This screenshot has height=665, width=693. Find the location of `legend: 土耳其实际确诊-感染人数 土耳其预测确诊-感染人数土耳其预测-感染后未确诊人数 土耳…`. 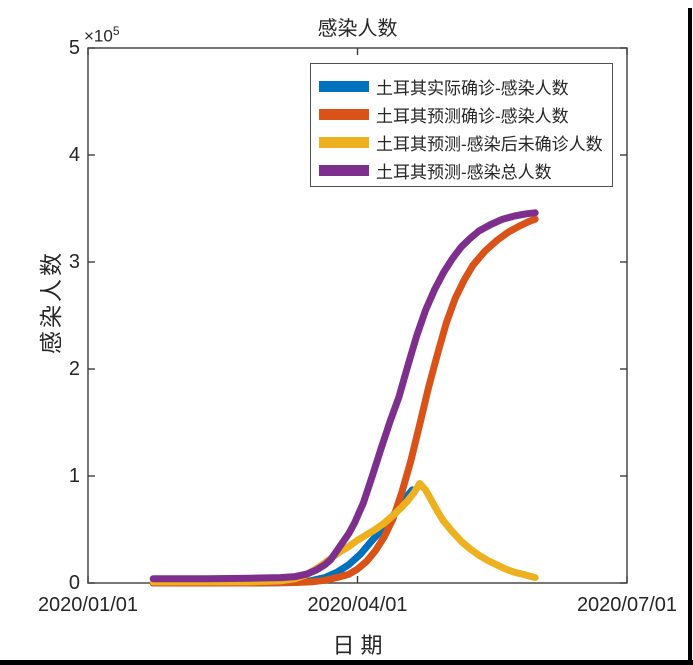

legend: 土耳其实际确诊-感染人数 土耳其预测确诊-感染人数土耳其预测-感染后未确诊人数 土耳… is located at coordinates (461, 125).